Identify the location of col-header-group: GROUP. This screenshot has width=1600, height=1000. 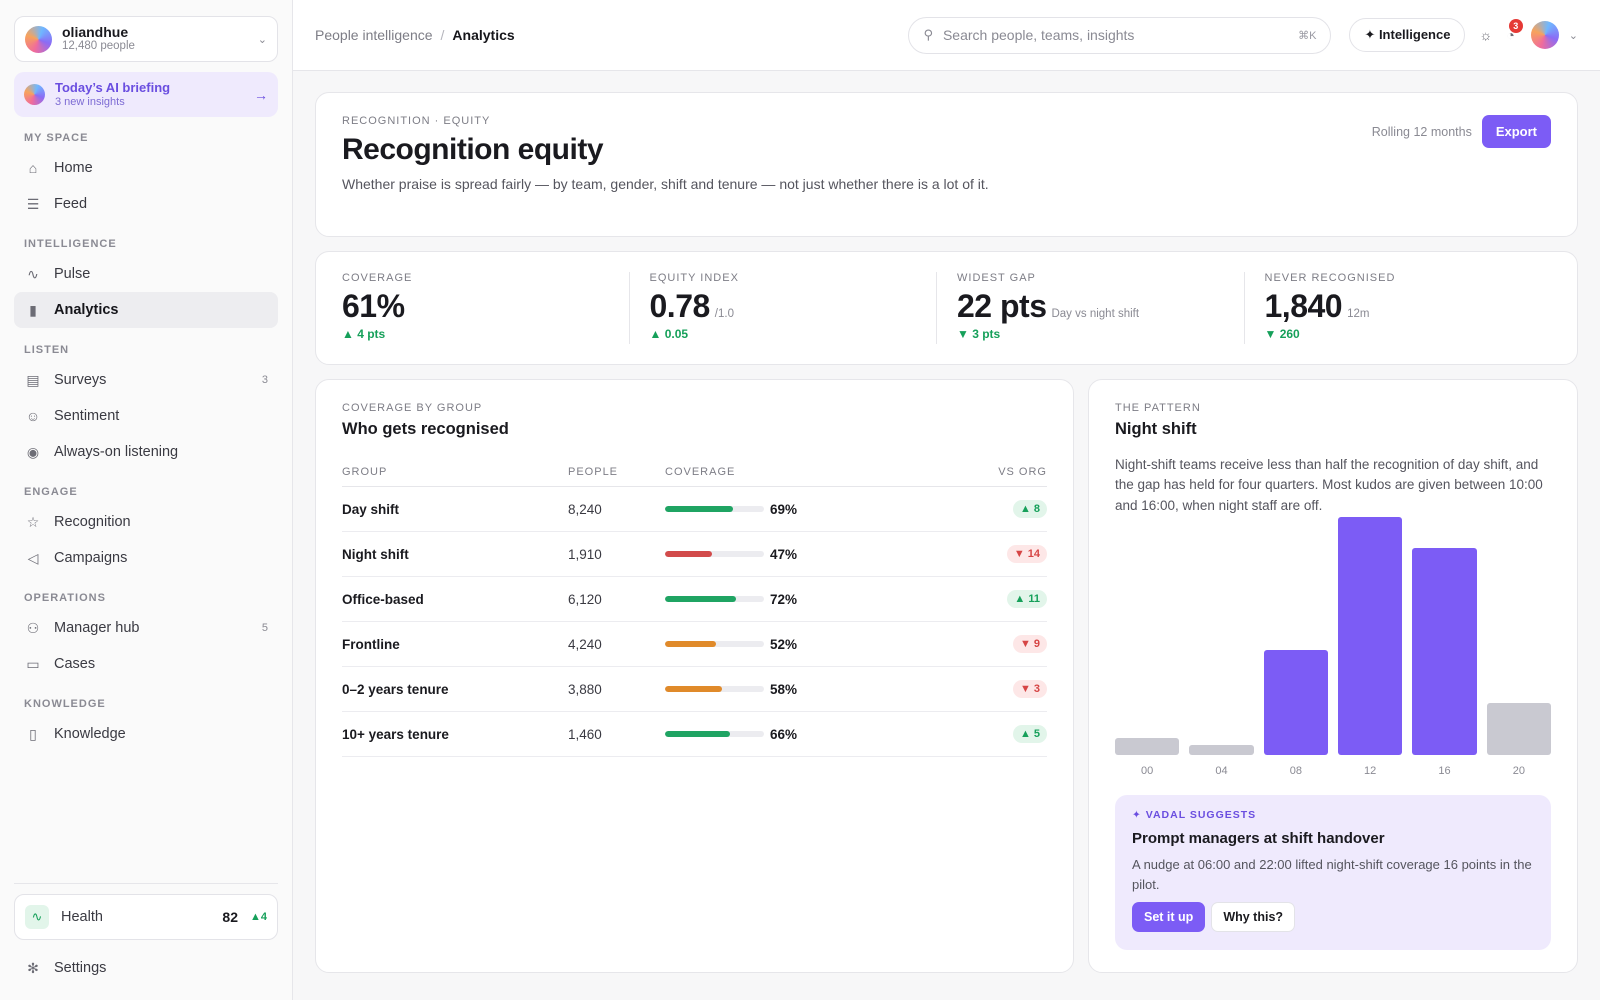
(365, 471).